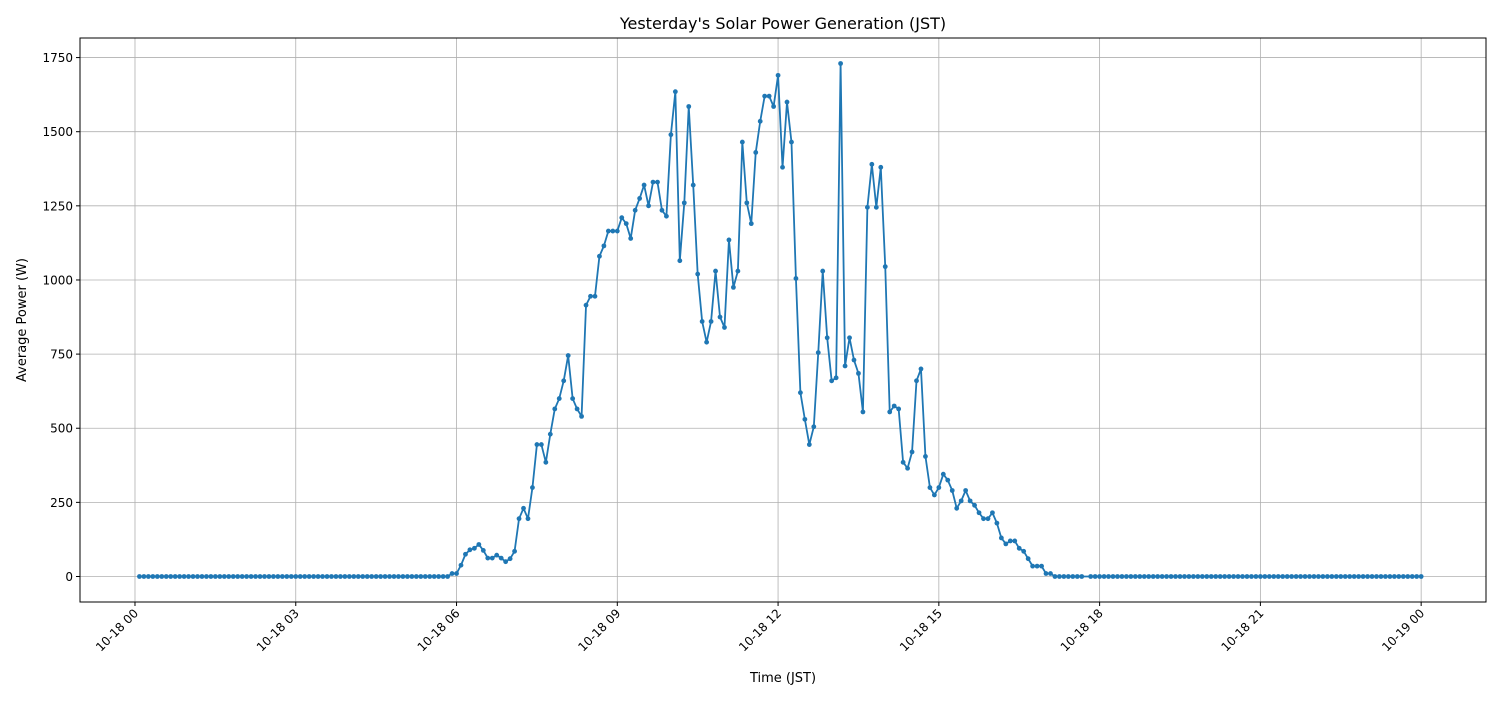  What do you see at coordinates (57, 280) in the screenshot?
I see `y-tick-label: 1000` at bounding box center [57, 280].